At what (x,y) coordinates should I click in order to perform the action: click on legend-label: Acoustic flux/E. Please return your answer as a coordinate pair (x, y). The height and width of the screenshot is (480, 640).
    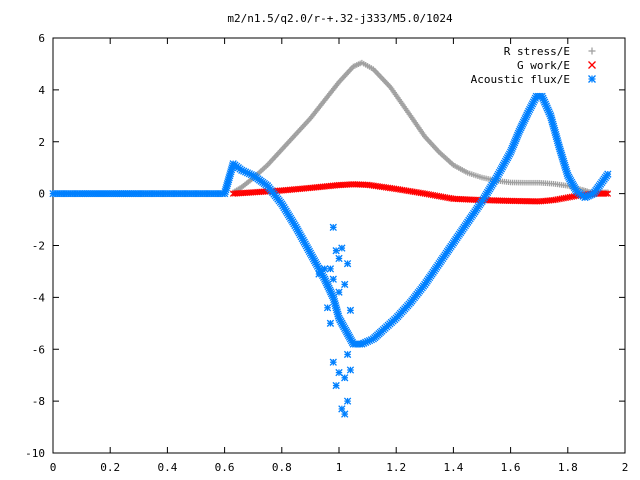
    Looking at the image, I should click on (520, 79).